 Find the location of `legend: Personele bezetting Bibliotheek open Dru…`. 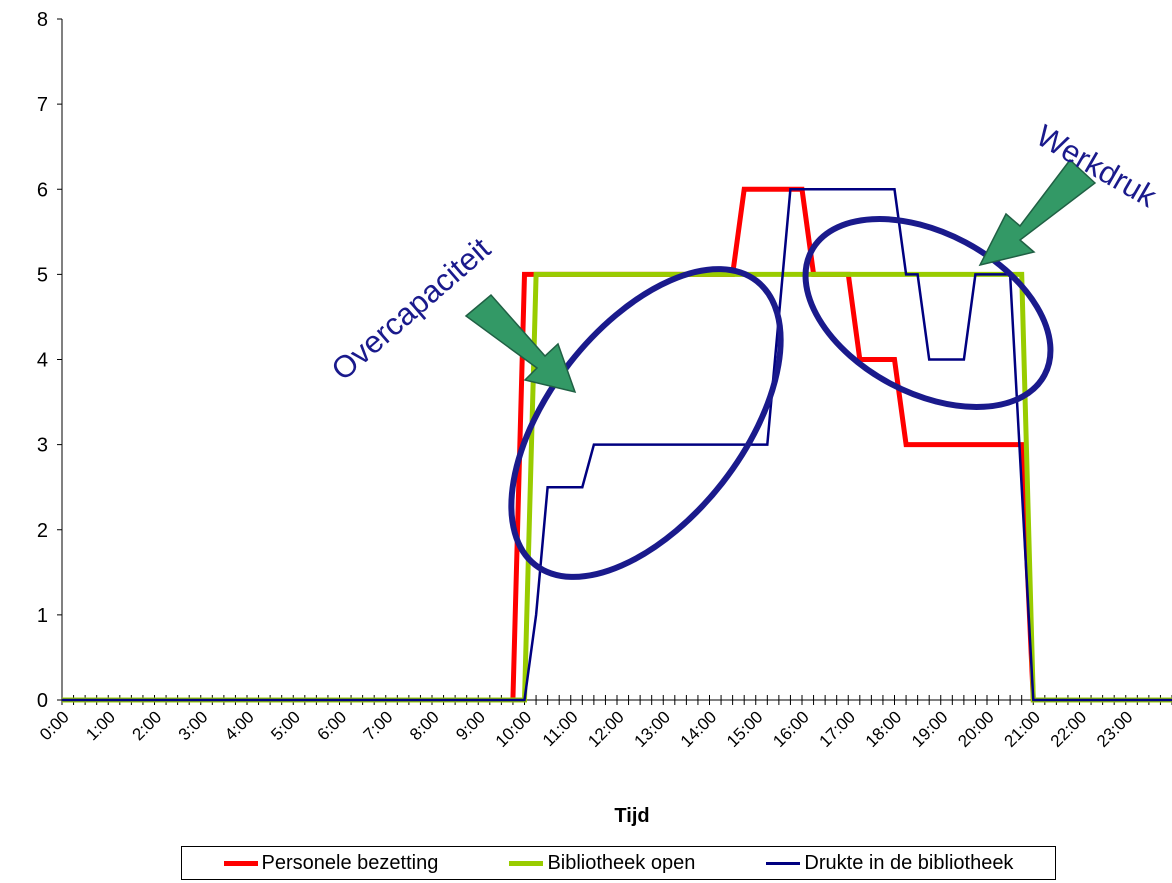

legend: Personele bezetting Bibliotheek open Dru… is located at coordinates (618, 863).